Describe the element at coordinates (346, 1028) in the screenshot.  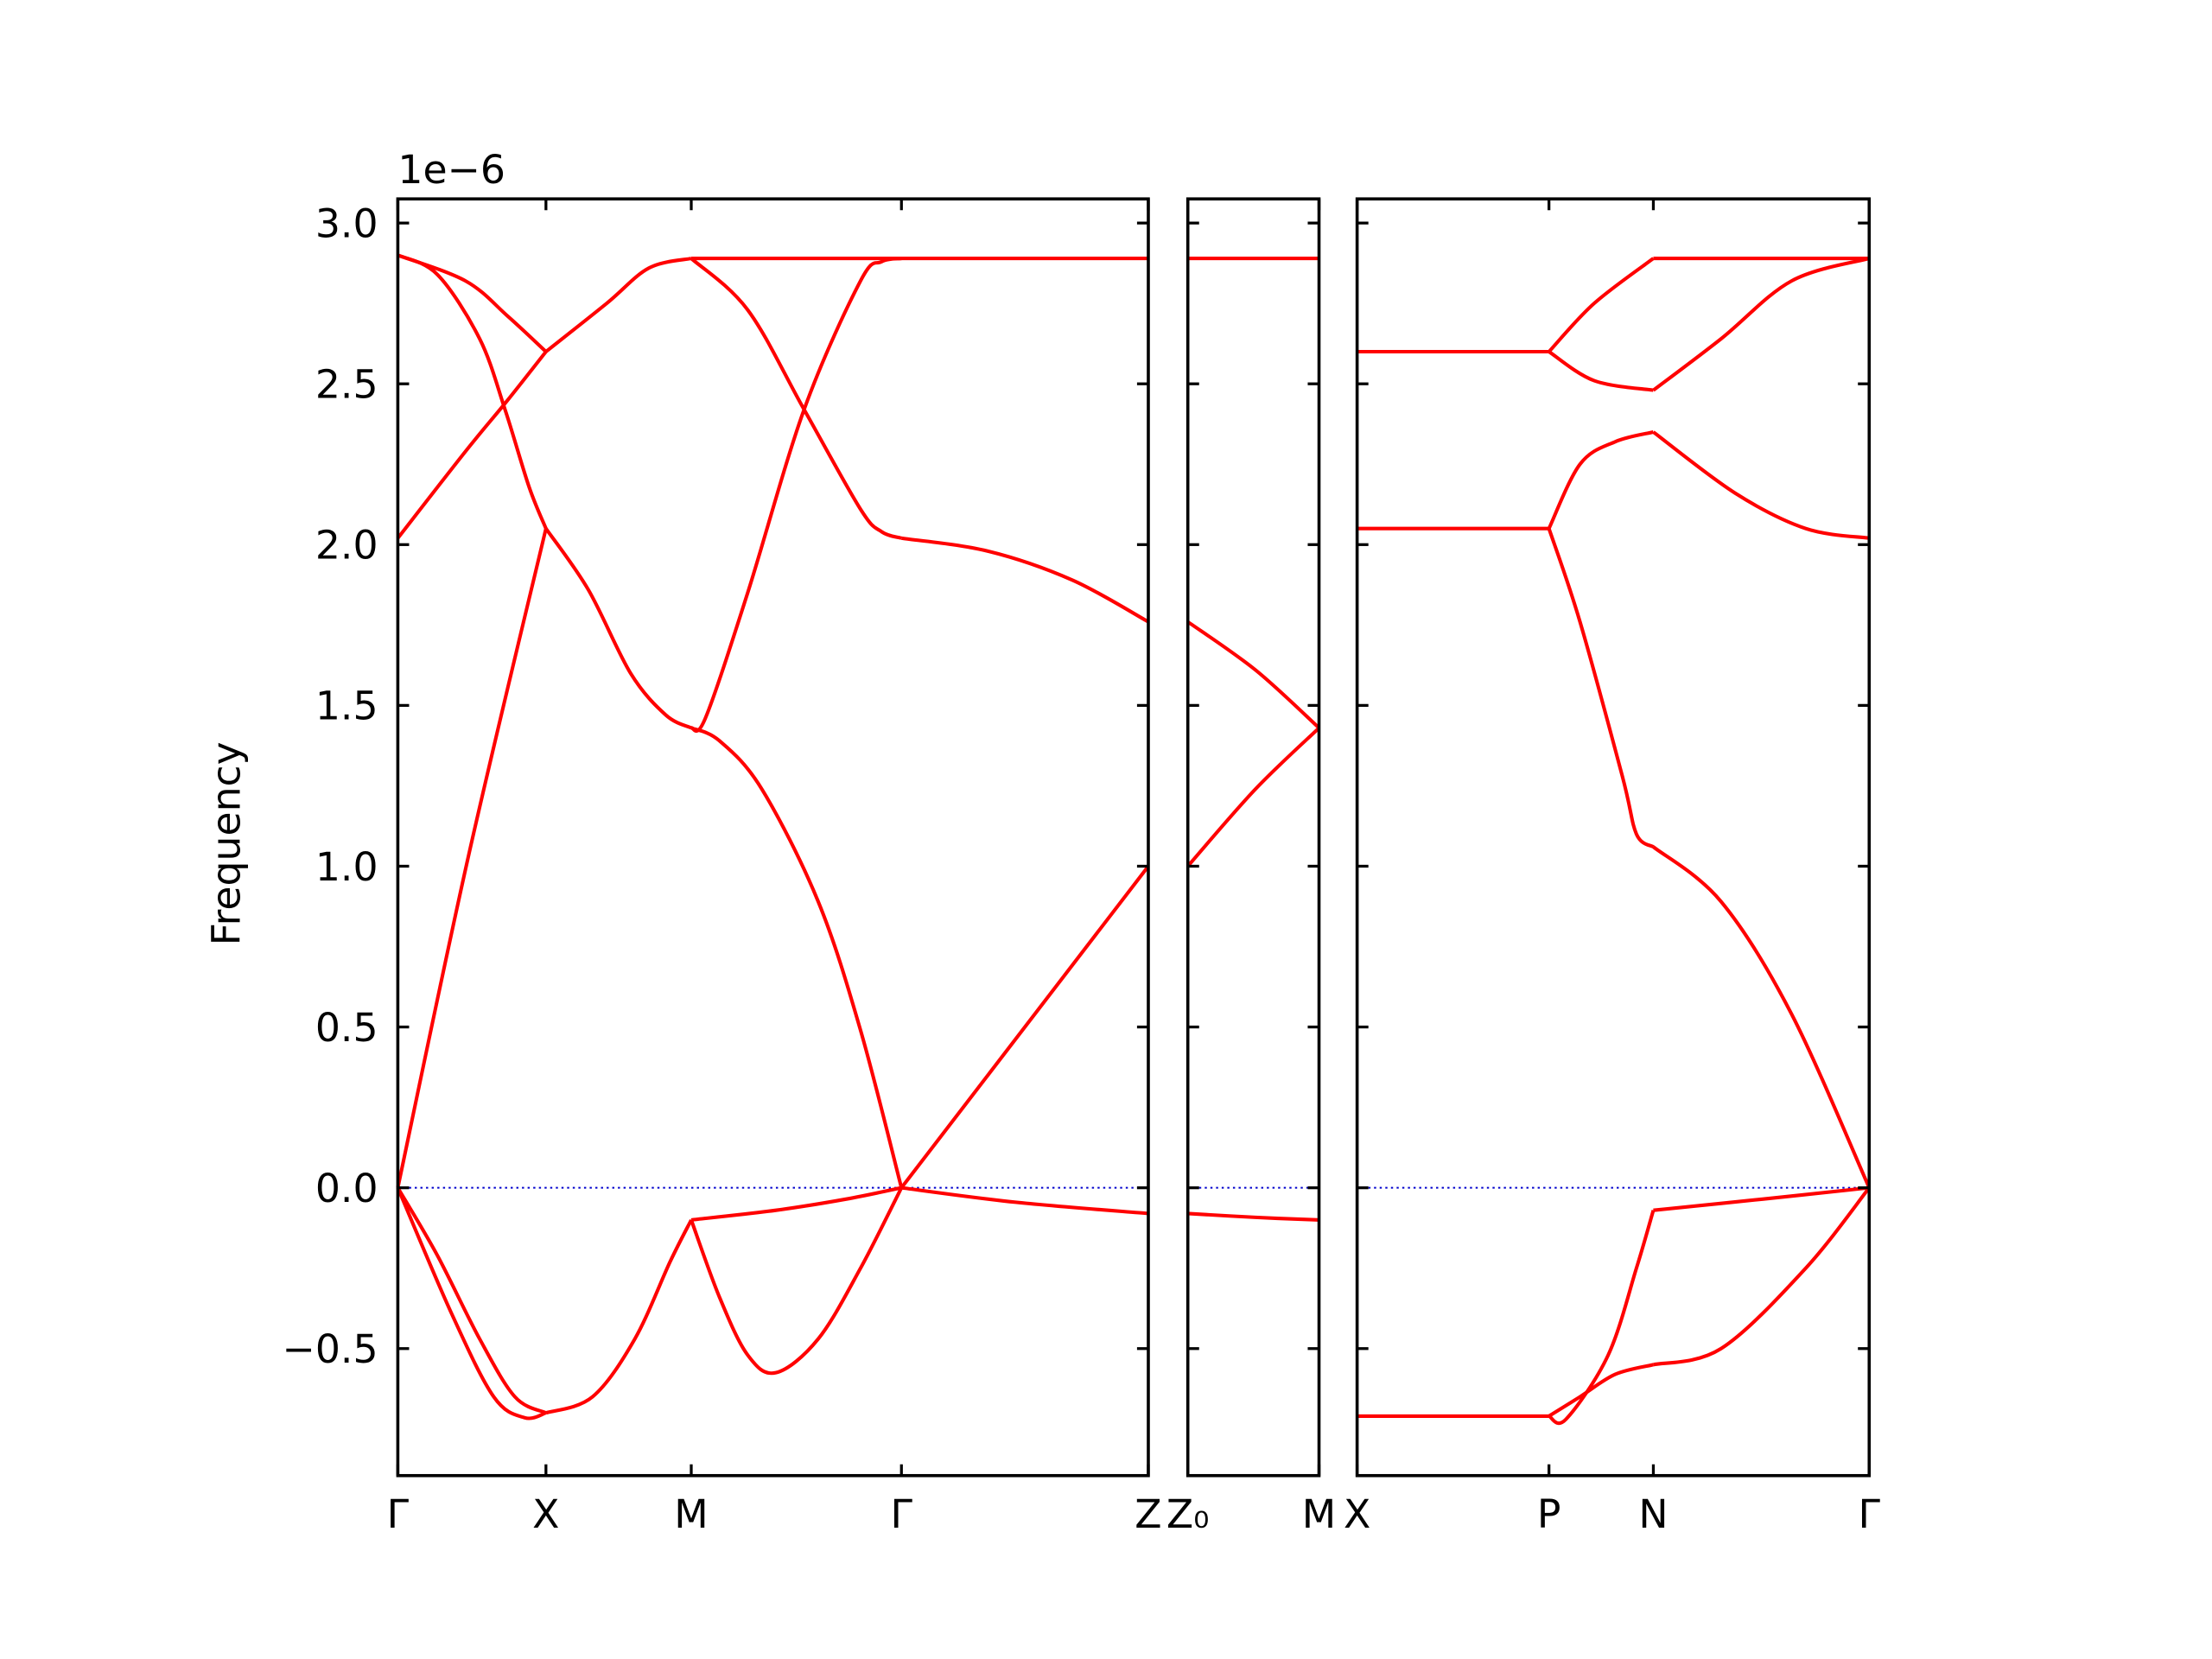
I see `y-tick-label: 0.5` at that location.